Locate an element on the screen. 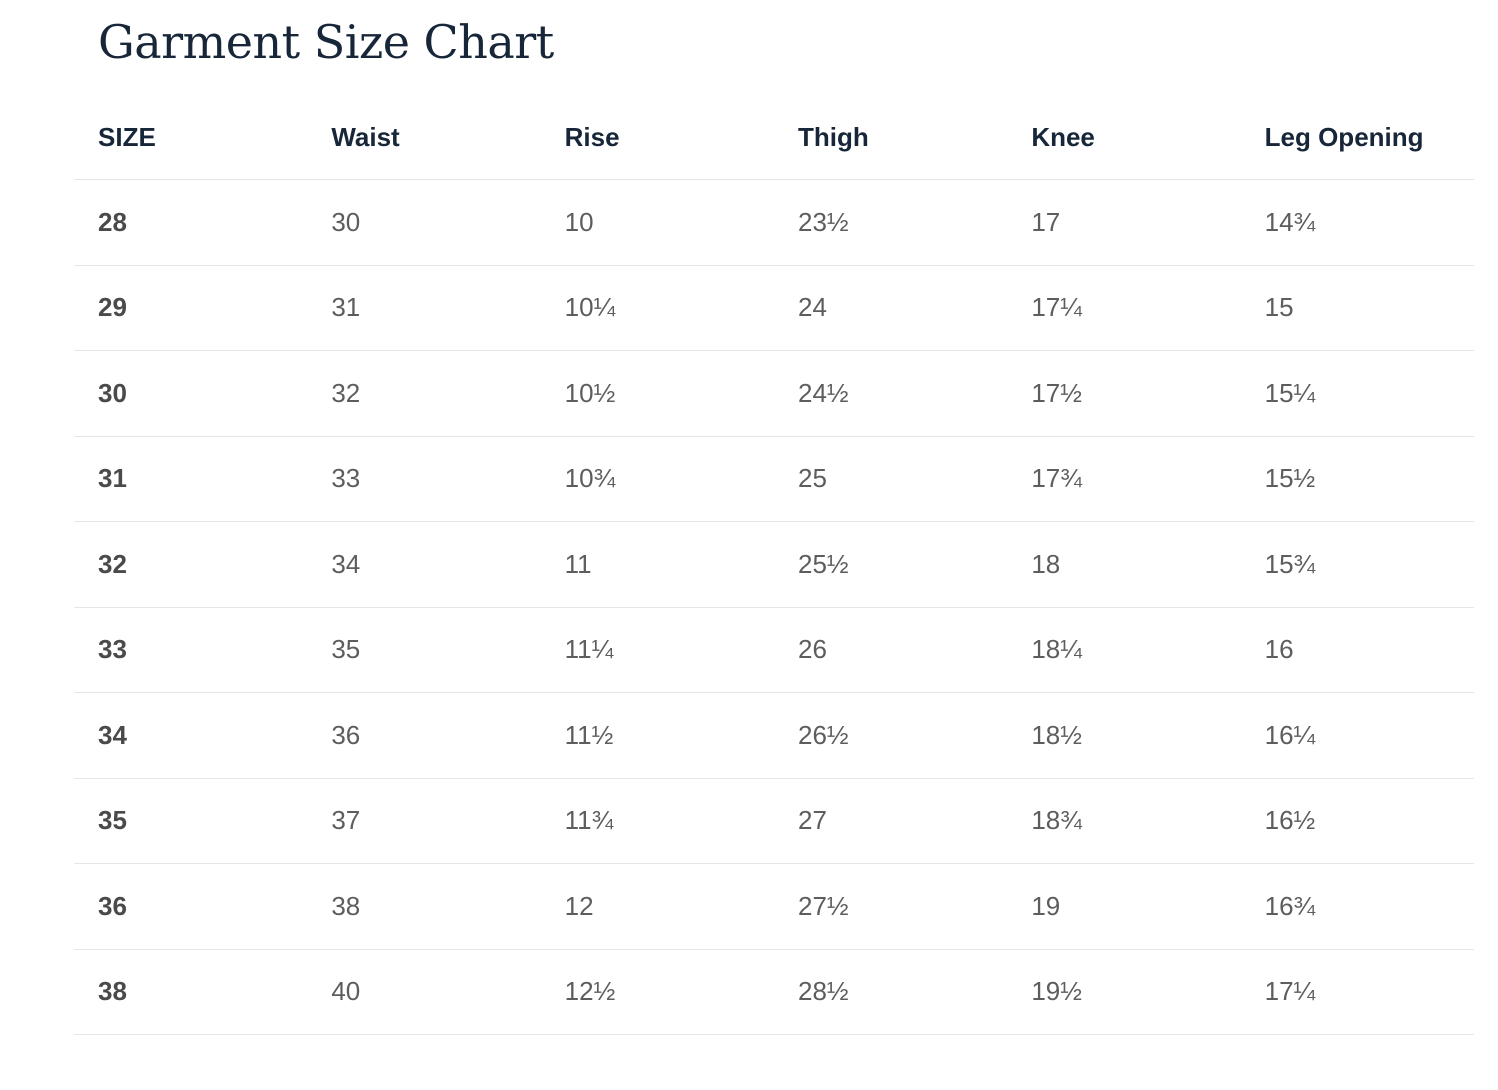  waist-cell: 36 is located at coordinates (424, 735).